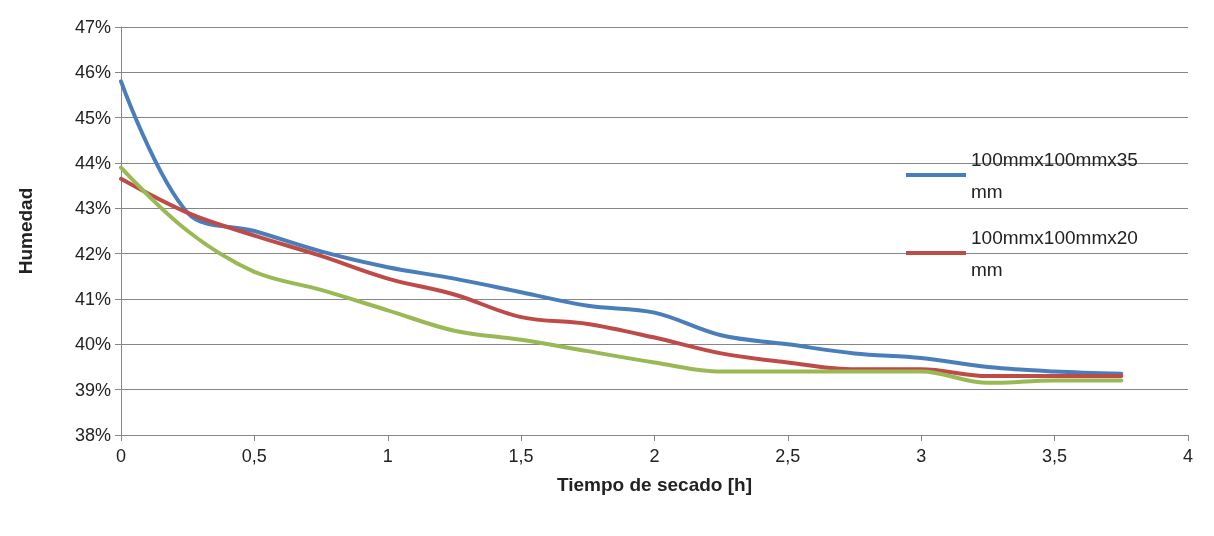  Describe the element at coordinates (92, 299) in the screenshot. I see `y-tick-label: 41%` at that location.